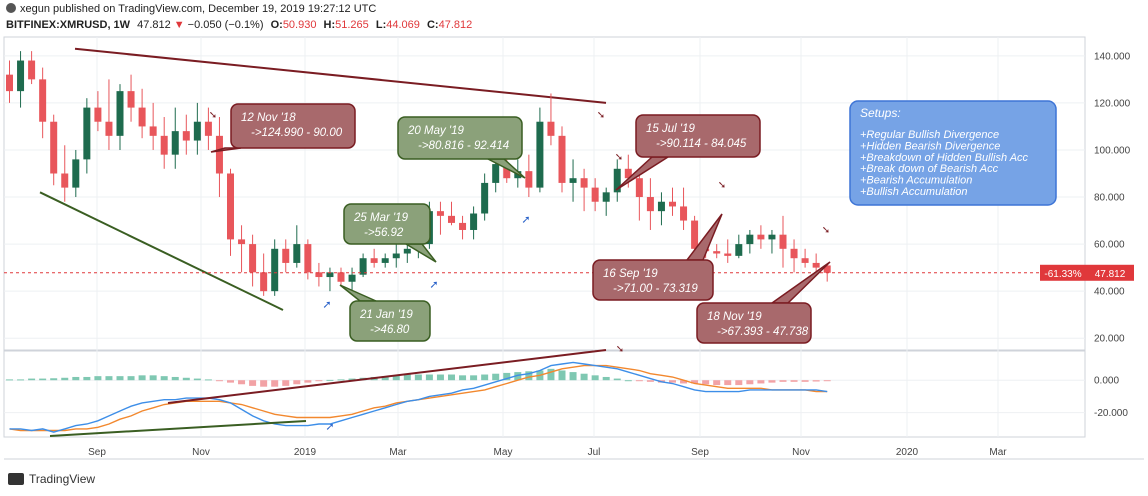 Image resolution: width=1148 pixels, height=496 pixels. Describe the element at coordinates (329, 25) in the screenshot. I see `high-label: H:` at that location.